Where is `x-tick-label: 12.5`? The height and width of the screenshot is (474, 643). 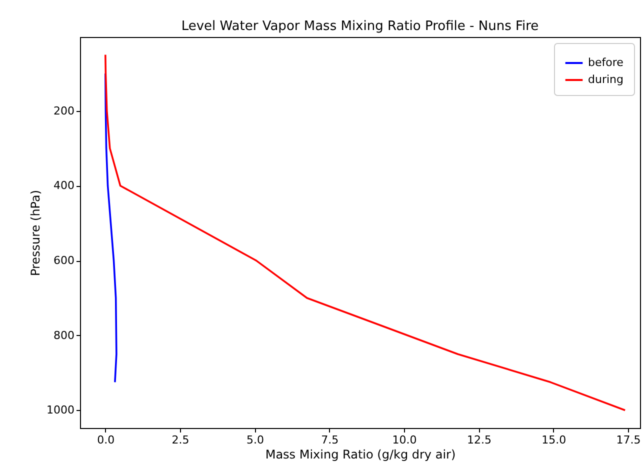
x-tick-label: 12.5 is located at coordinates (479, 440).